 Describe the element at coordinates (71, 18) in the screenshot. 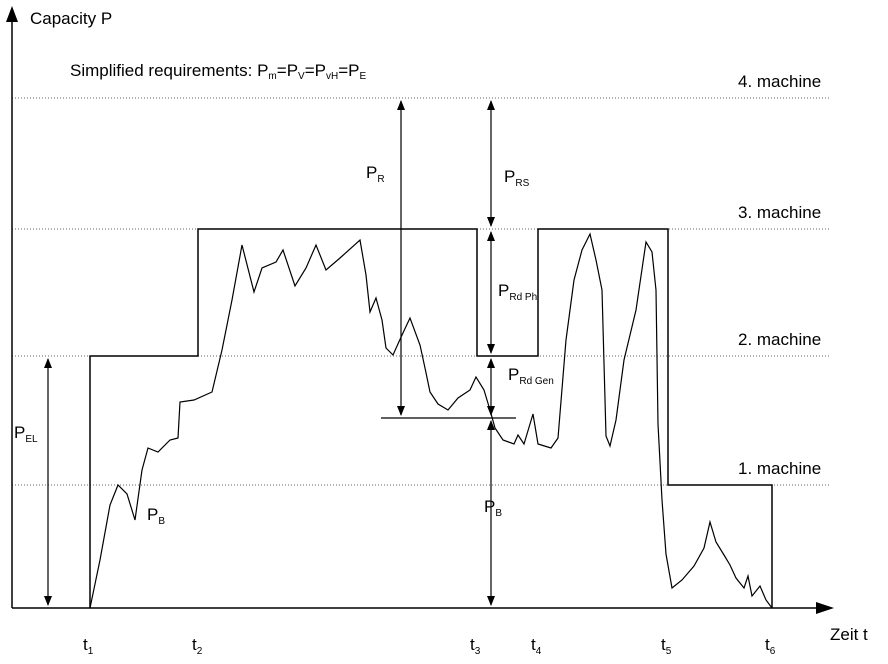

I see `y-axis-label: Capacity P` at that location.